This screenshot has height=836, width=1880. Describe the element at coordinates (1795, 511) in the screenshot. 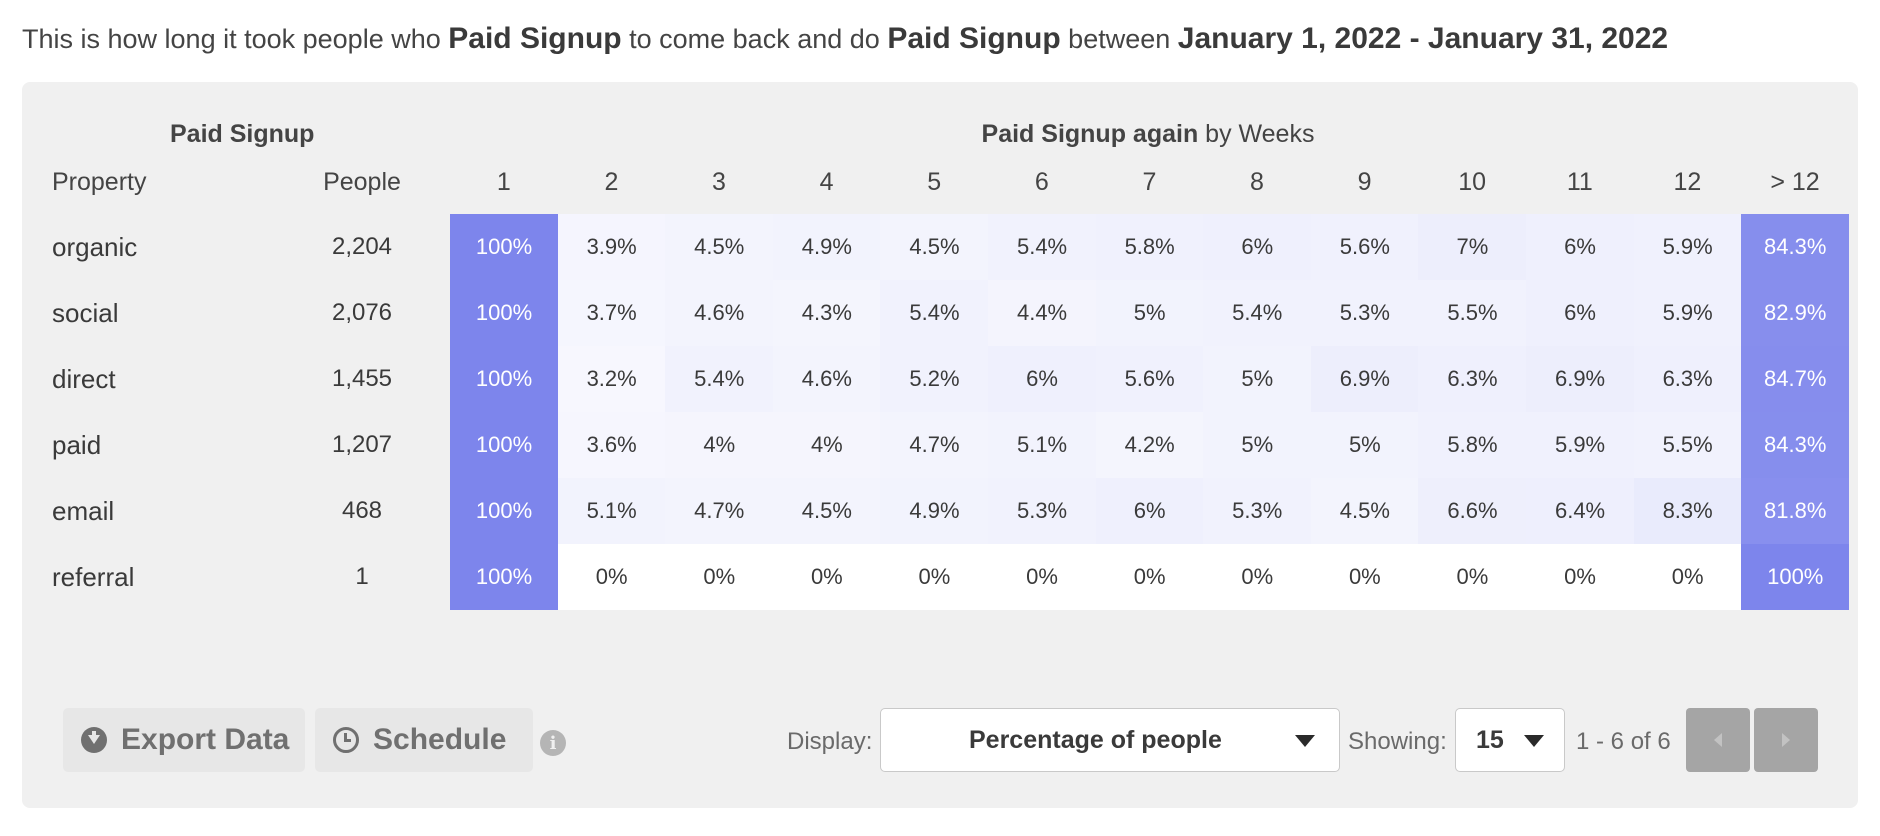

I see `retention-cell: 81.8%` at that location.